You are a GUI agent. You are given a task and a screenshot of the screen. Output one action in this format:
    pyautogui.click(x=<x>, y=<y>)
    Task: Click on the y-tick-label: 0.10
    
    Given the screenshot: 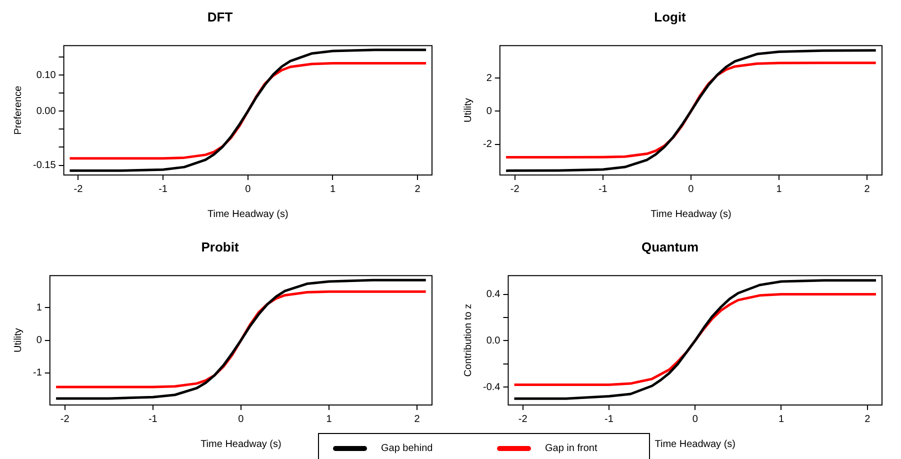 What is the action you would take?
    pyautogui.click(x=46, y=75)
    